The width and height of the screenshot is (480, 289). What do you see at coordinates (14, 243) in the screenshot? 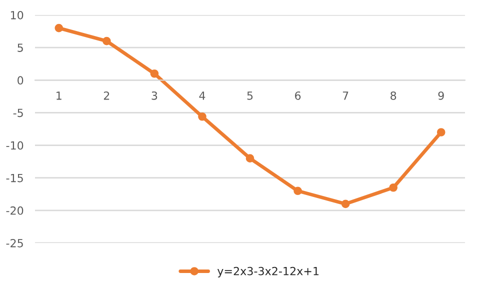
I see `y-tick-label: -25` at bounding box center [14, 243].